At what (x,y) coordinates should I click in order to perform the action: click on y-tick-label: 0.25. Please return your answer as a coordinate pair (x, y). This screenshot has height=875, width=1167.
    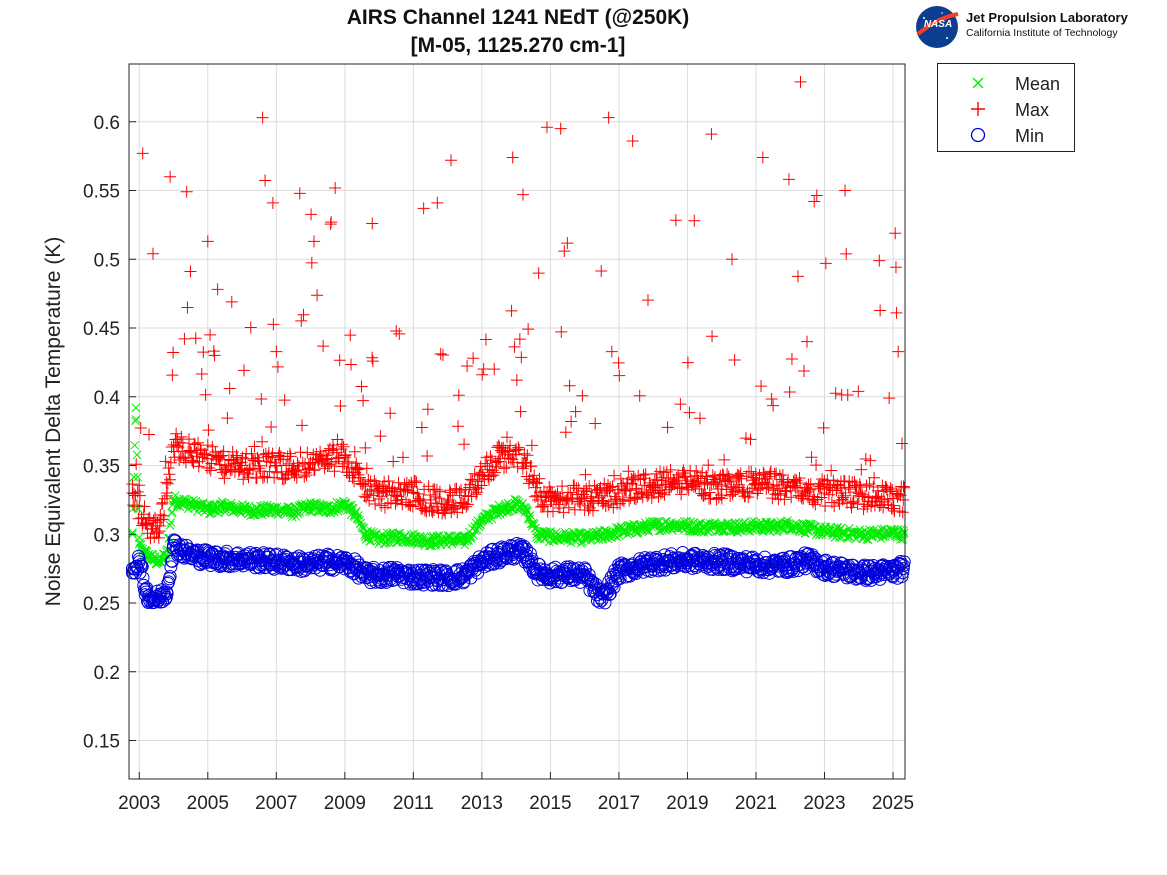
    Looking at the image, I should click on (101, 604).